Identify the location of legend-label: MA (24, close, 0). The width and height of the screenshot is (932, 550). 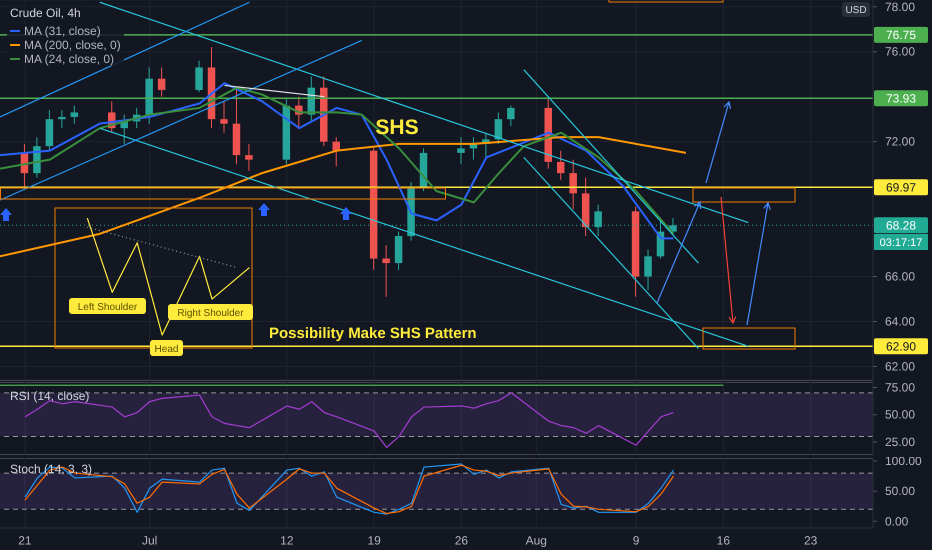
(69, 59).